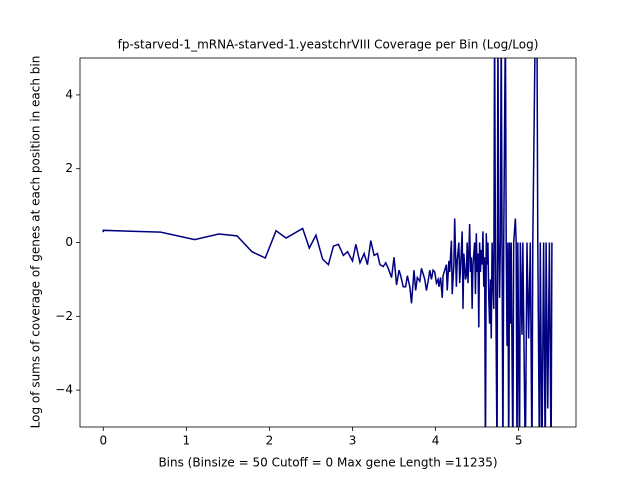 This screenshot has height=480, width=640. What do you see at coordinates (270, 441) in the screenshot?
I see `x-tick-label: 2` at bounding box center [270, 441].